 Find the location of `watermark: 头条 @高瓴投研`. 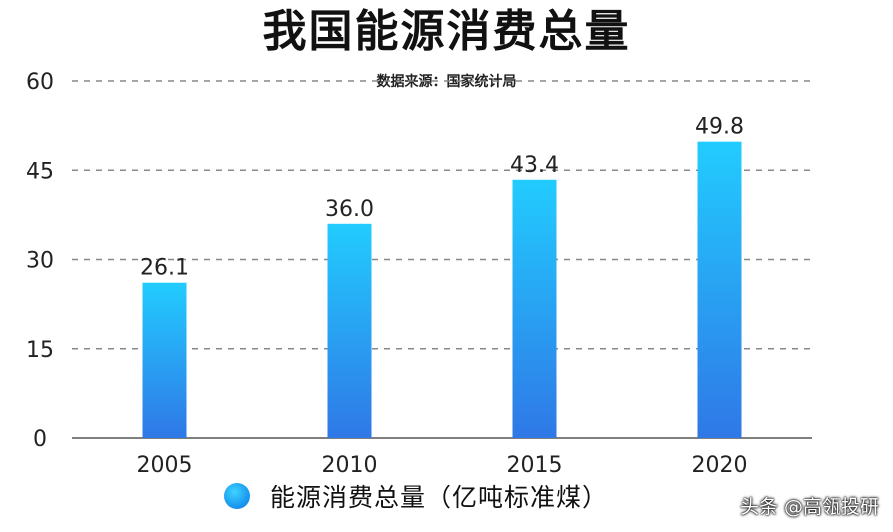

watermark: 头条 @高瓴投研 is located at coordinates (809, 507).